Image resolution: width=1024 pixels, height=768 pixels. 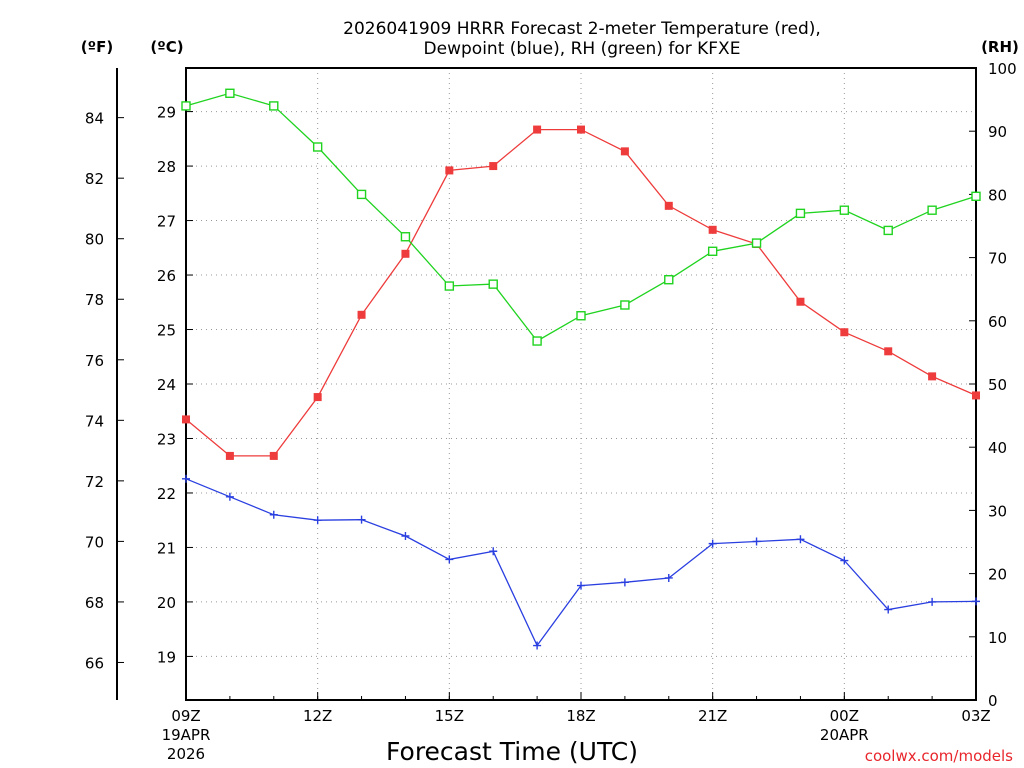 I want to click on credit-text: coolwx.com/models, so click(x=939, y=756).